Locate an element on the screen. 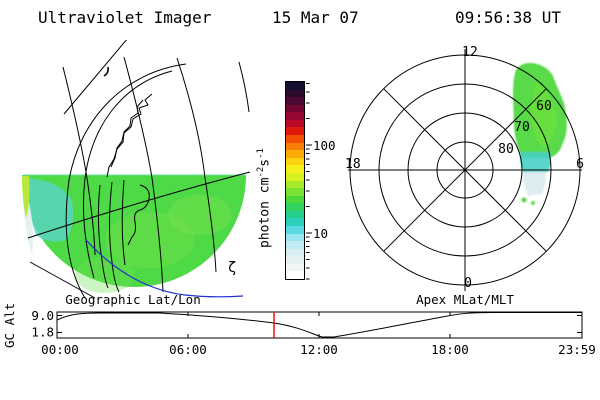 This screenshot has width=600, height=400. xtick-1200: 12:00 is located at coordinates (319, 349).